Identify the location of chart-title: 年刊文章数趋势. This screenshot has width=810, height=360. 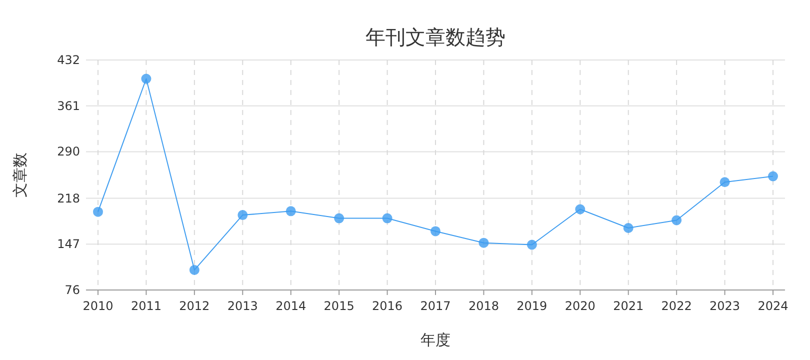
(436, 37).